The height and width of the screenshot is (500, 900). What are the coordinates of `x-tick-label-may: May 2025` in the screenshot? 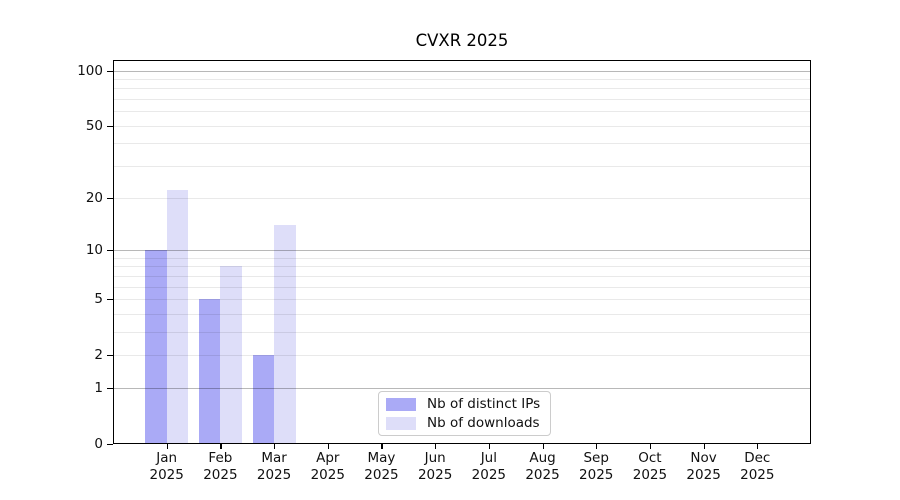 It's located at (381, 467).